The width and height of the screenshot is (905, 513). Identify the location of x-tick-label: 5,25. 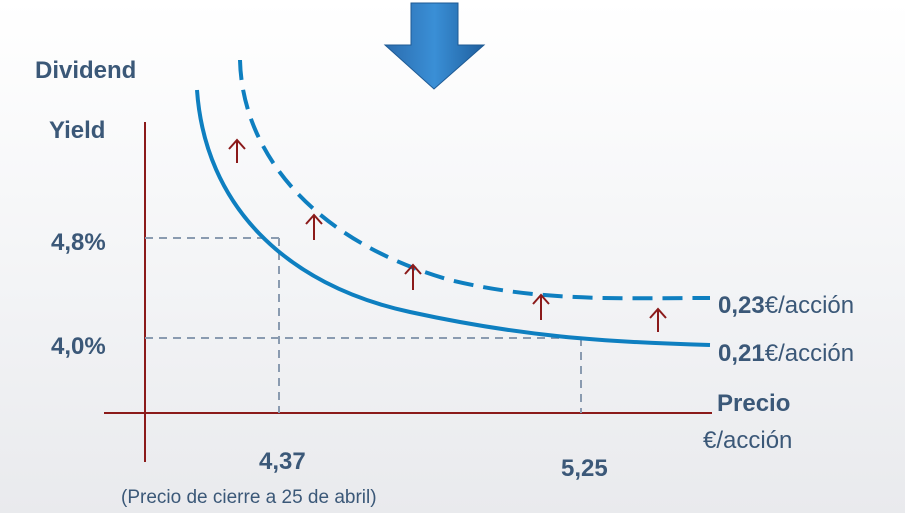
(584, 468).